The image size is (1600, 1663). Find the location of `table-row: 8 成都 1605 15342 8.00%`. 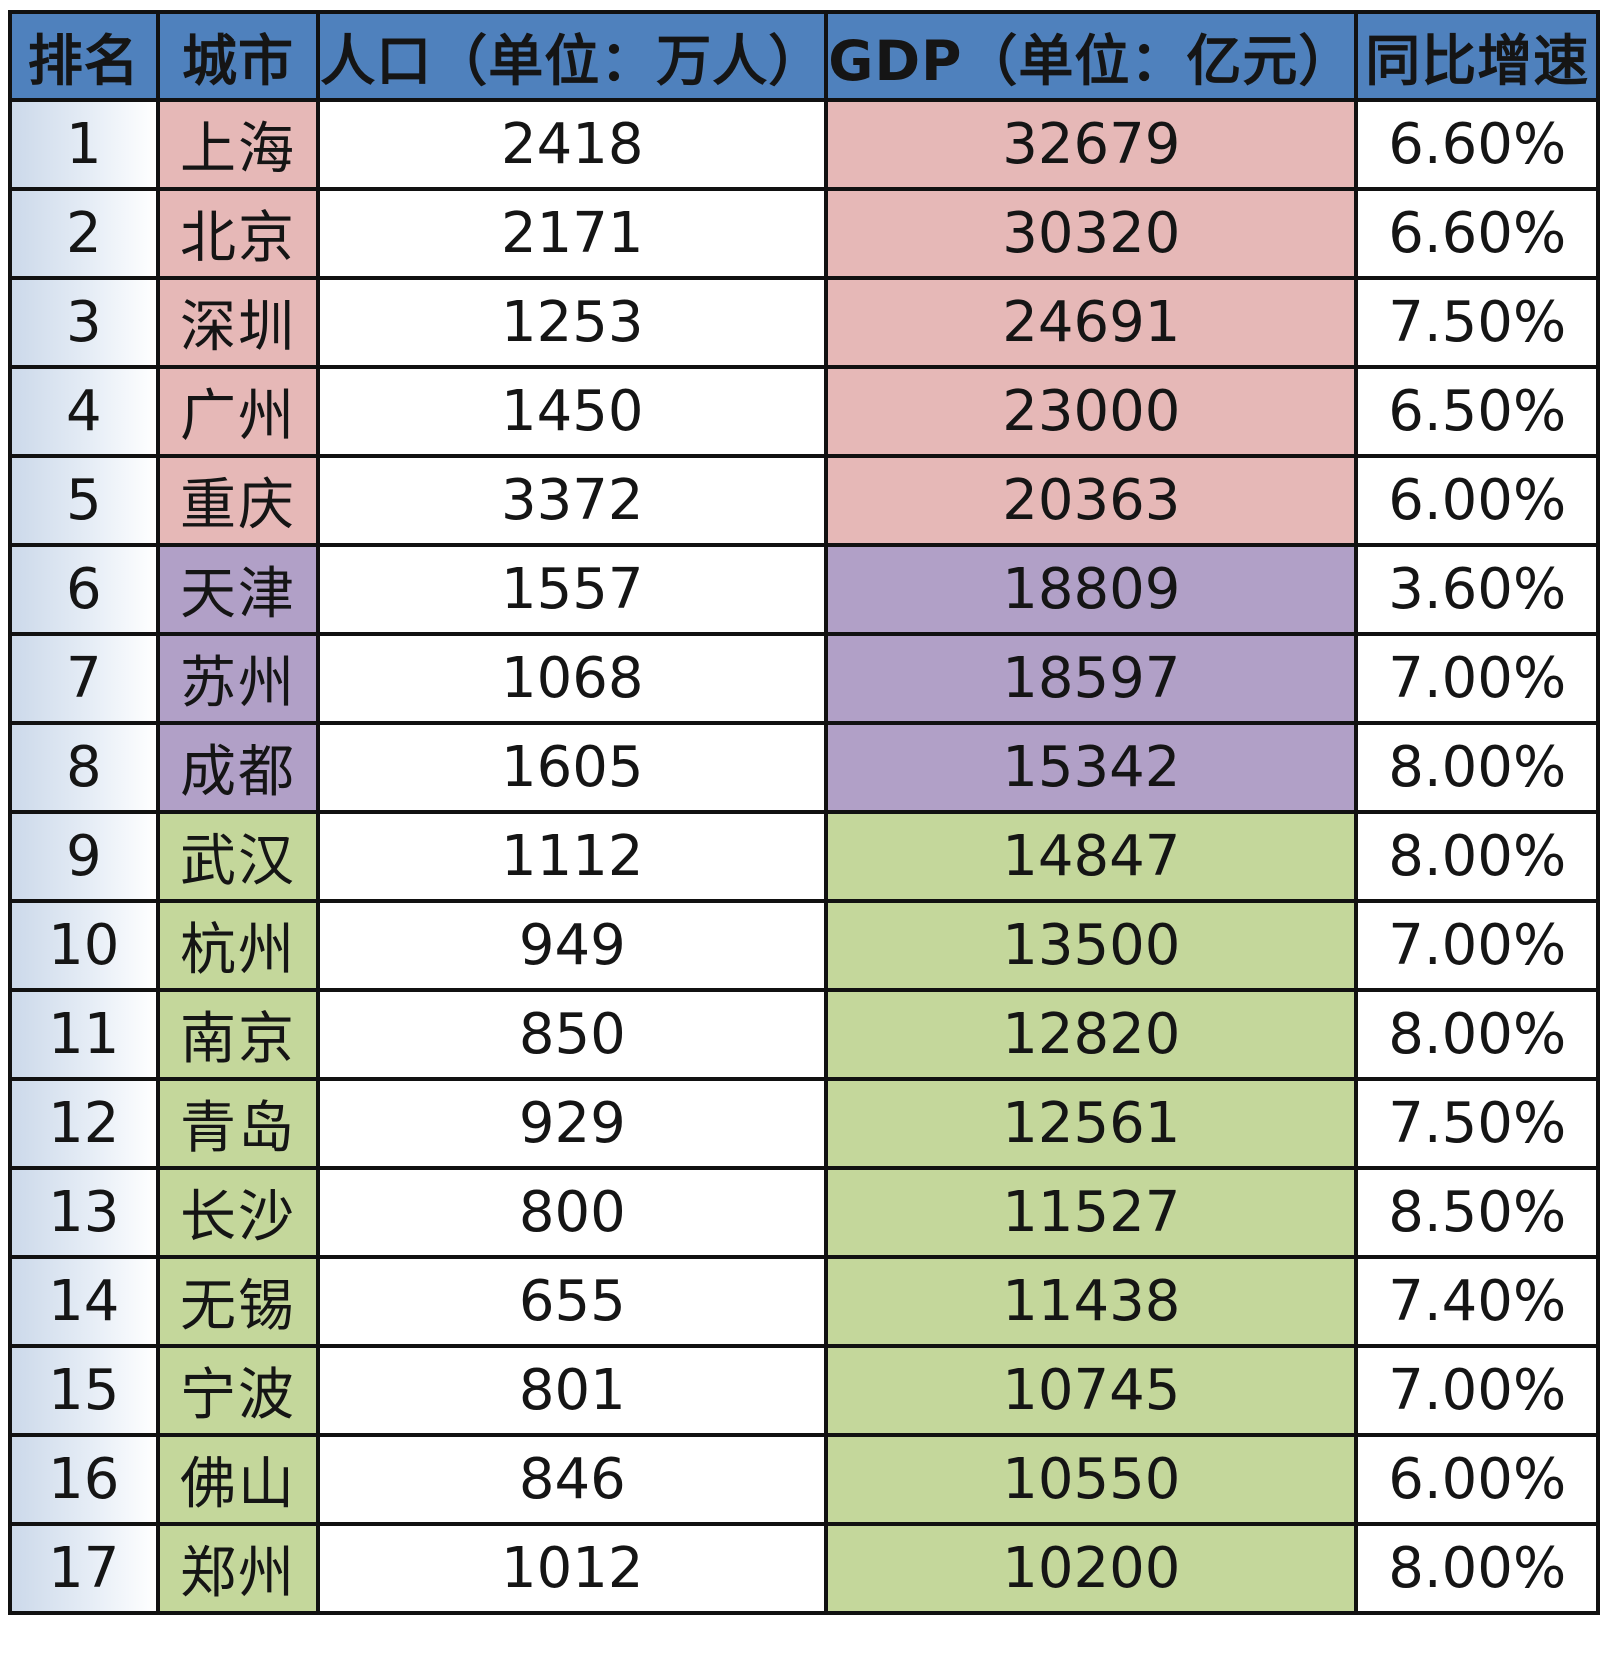

table-row: 8 成都 1605 15342 8.00% is located at coordinates (804, 767).